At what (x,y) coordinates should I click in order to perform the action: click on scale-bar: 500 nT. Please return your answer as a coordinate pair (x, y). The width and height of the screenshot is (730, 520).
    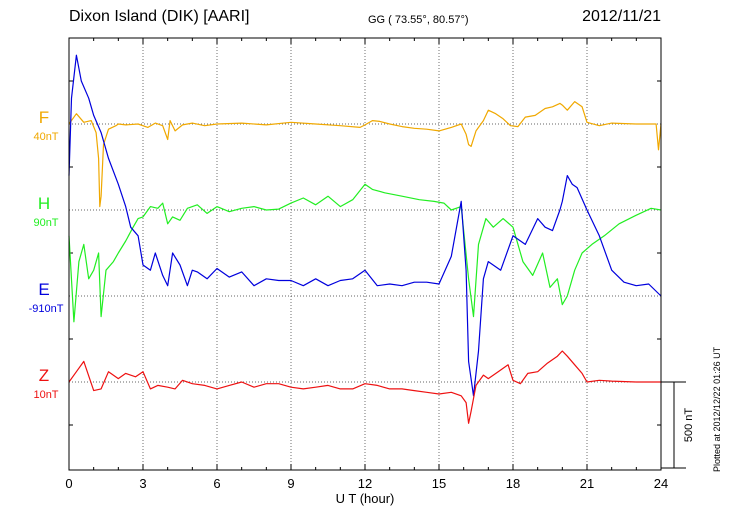
    Looking at the image, I should click on (678, 425).